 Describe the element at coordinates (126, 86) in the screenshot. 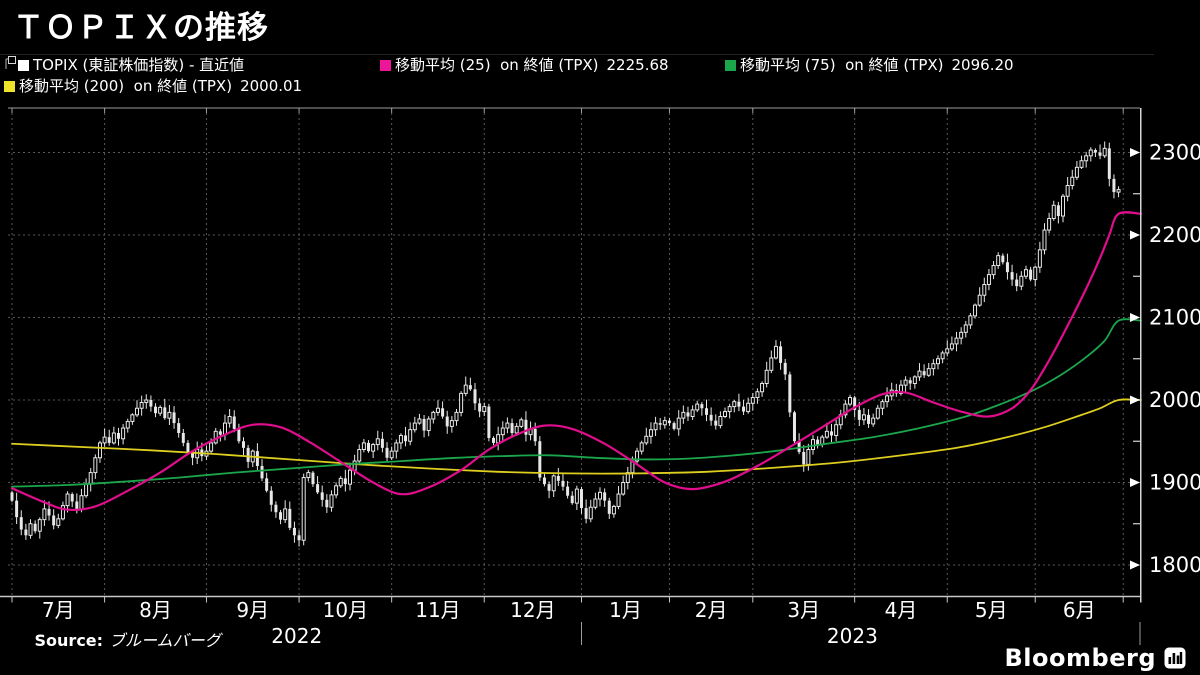

I see `legend-label-ma200: 移動平均 (200) on 終値 (TPX)` at that location.